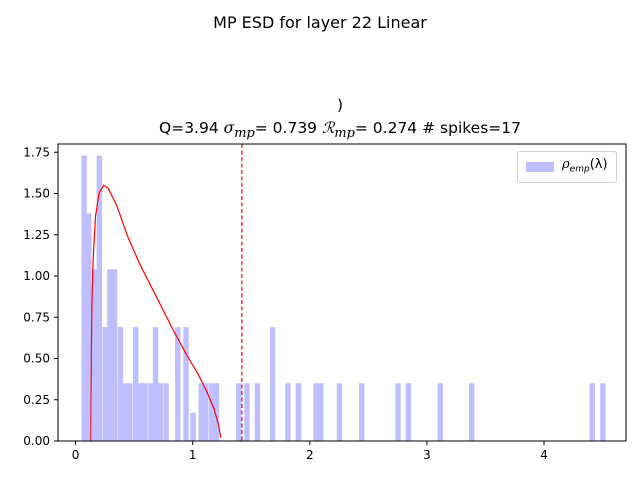 The width and height of the screenshot is (640, 480). I want to click on legend-label-rho-emp: ρemp(λ), so click(585, 166).